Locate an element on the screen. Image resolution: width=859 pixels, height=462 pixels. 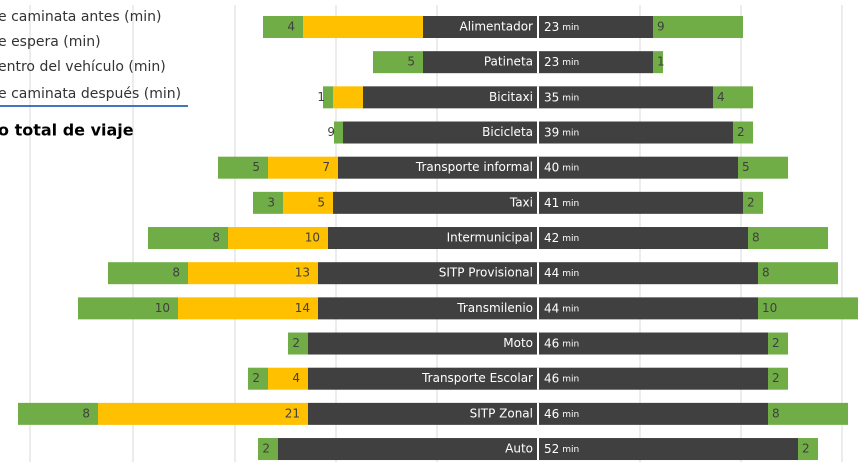
category-label: Moto is located at coordinates (518, 343).